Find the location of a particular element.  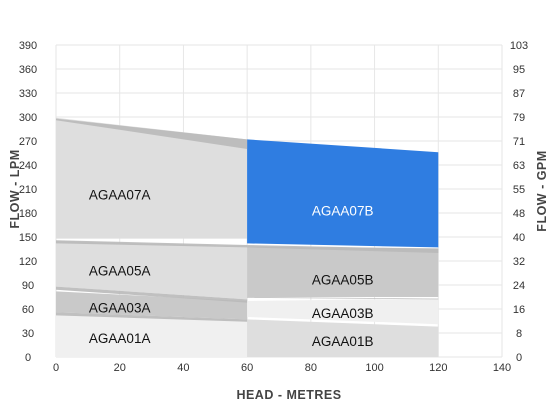

y-left-tick-label: 150 is located at coordinates (28, 238).